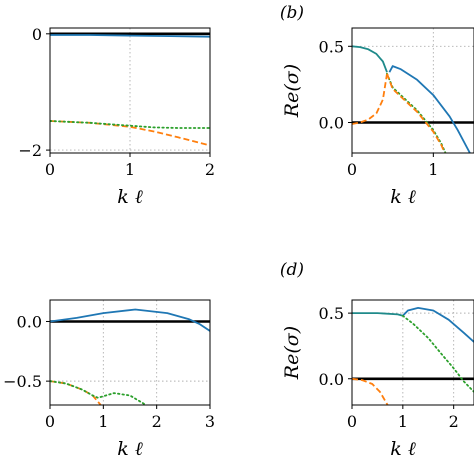 Image resolution: width=474 pixels, height=474 pixels. Describe the element at coordinates (30, 150) in the screenshot. I see `y-tick-label: −2` at that location.